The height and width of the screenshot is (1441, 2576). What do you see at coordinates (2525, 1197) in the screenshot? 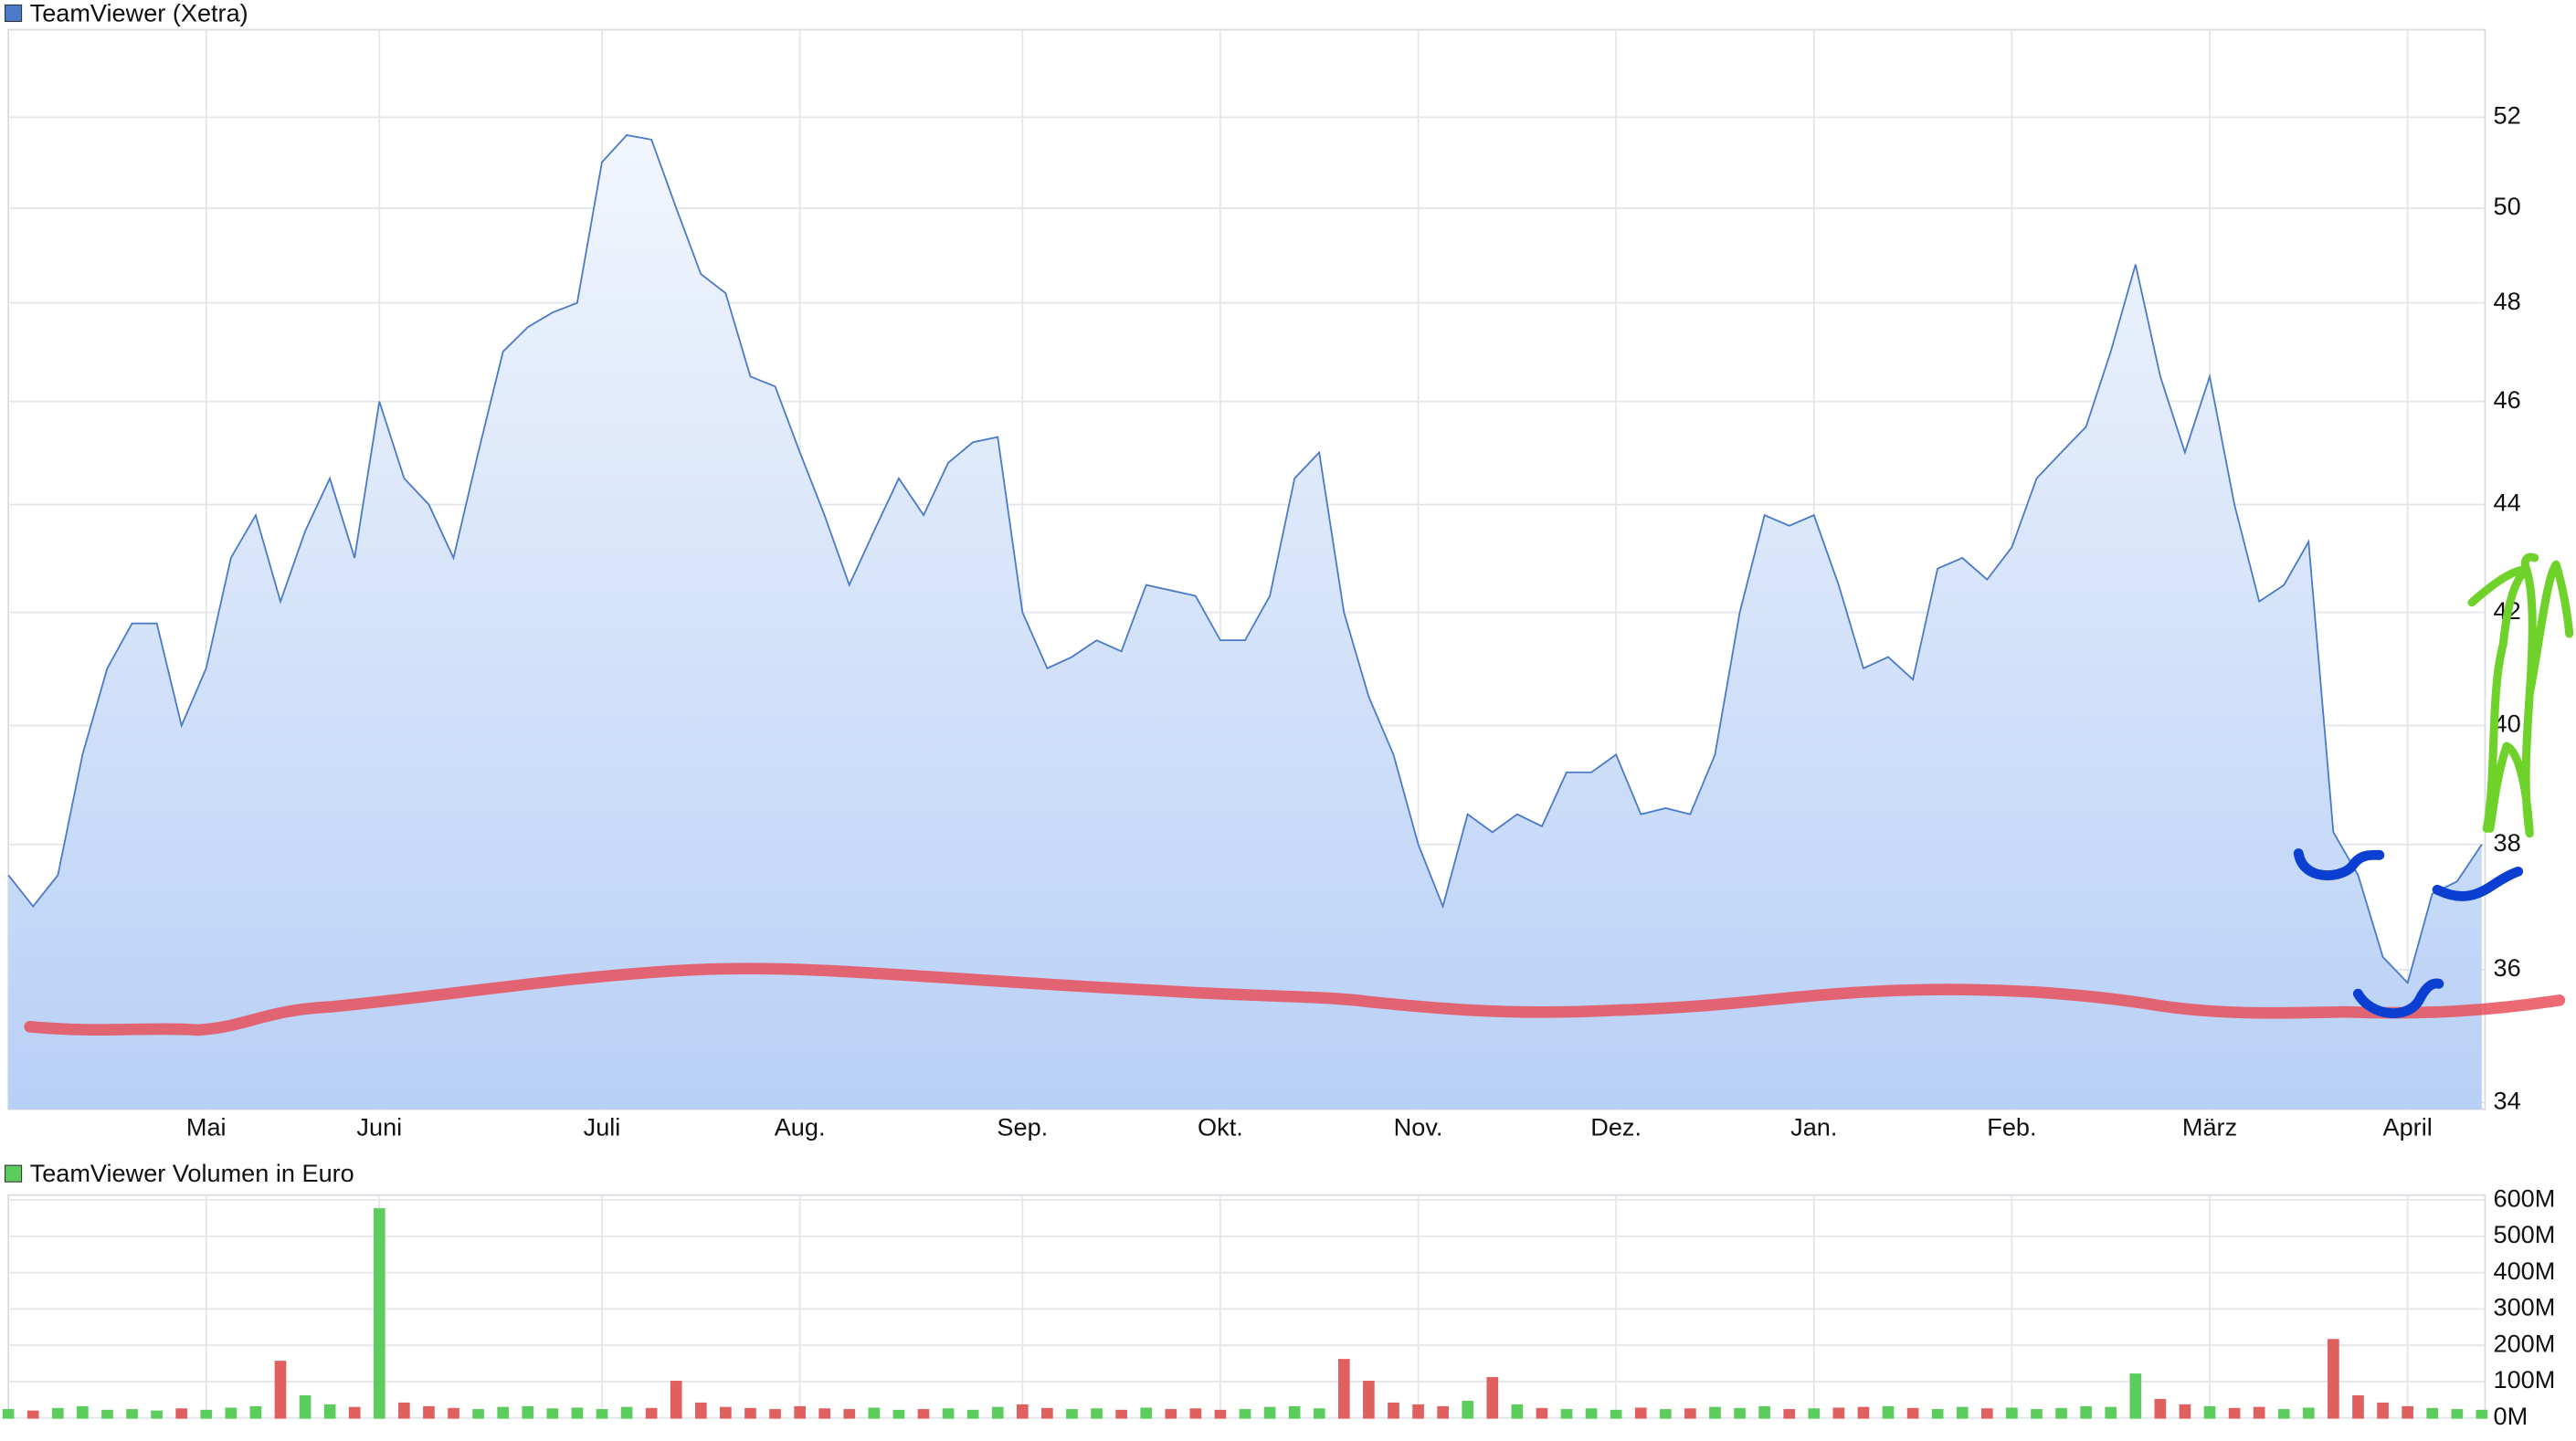
I see `y-tick-label: 600M` at bounding box center [2525, 1197].